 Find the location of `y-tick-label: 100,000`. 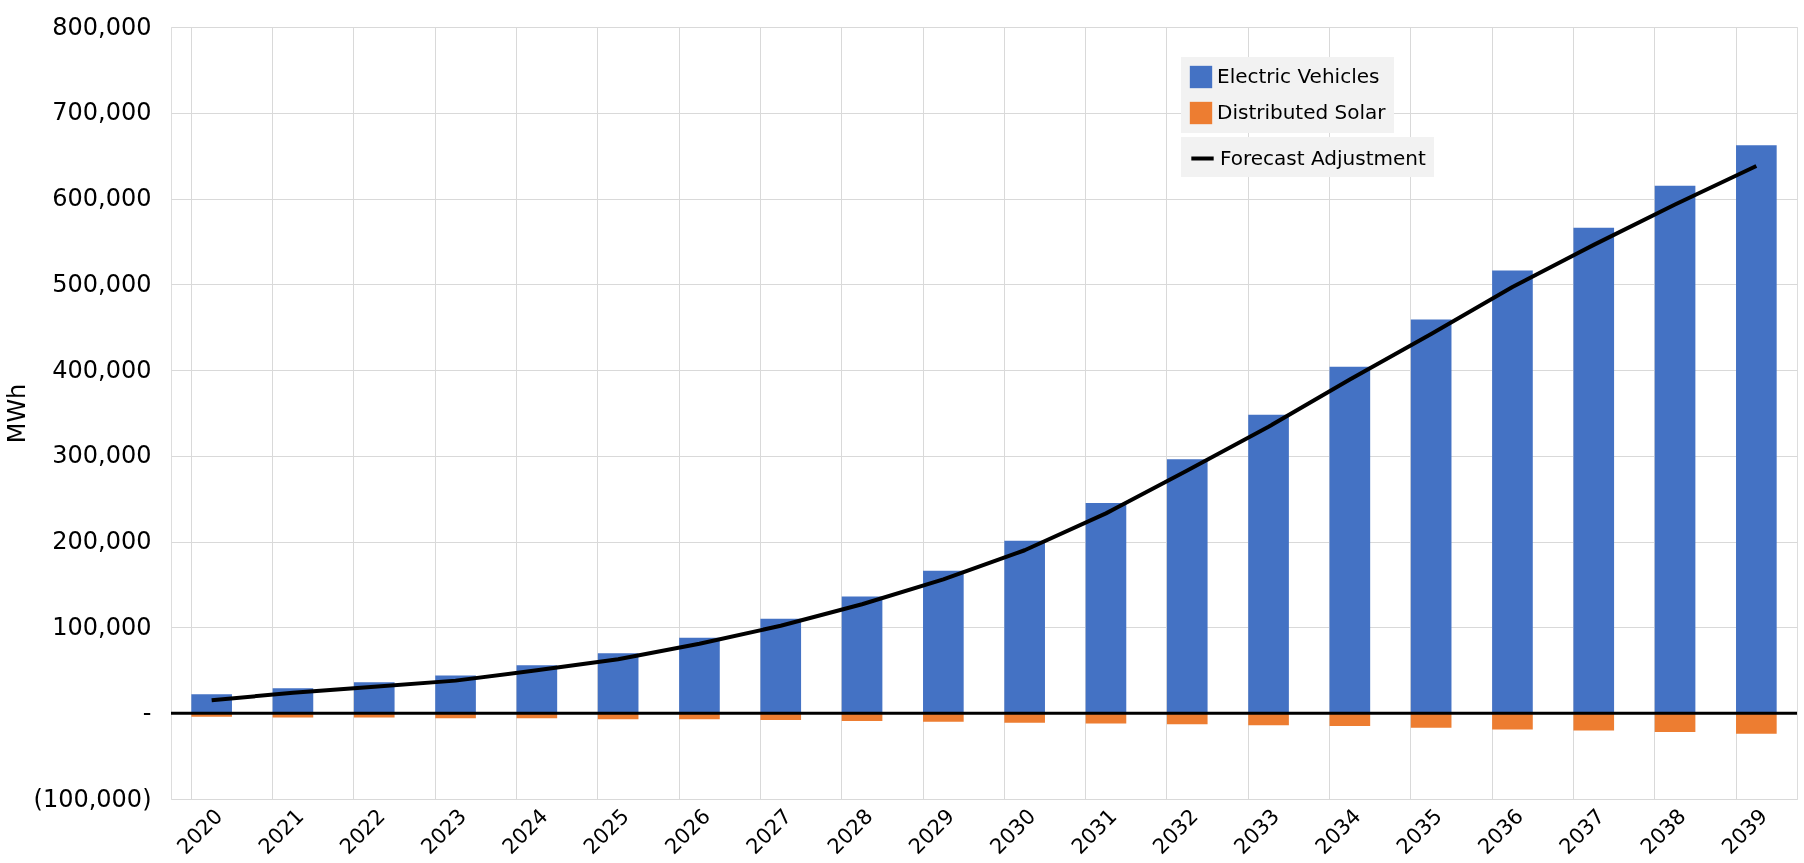

y-tick-label: 100,000 is located at coordinates (102, 626).